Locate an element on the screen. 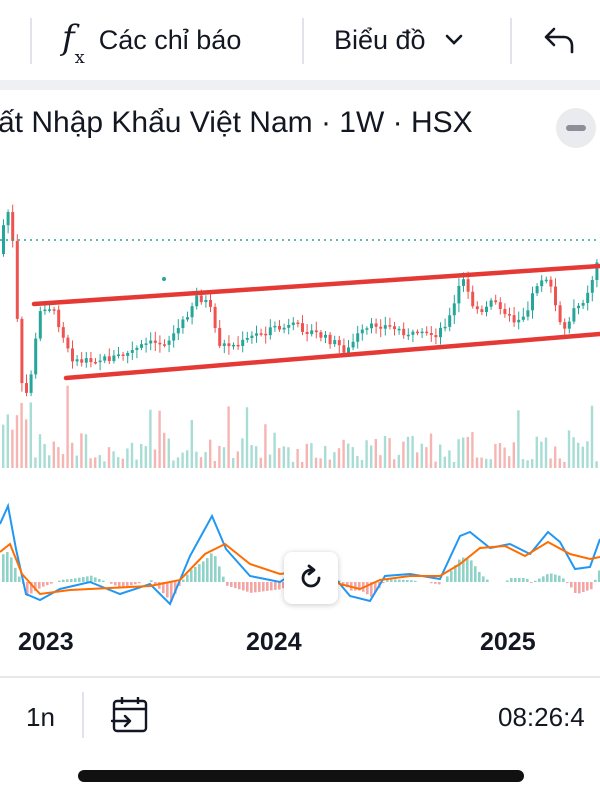 The image size is (600, 800). symbol-title-row: ất Nhập Khẩu Việt Nam · 1W · HSX is located at coordinates (300, 128).